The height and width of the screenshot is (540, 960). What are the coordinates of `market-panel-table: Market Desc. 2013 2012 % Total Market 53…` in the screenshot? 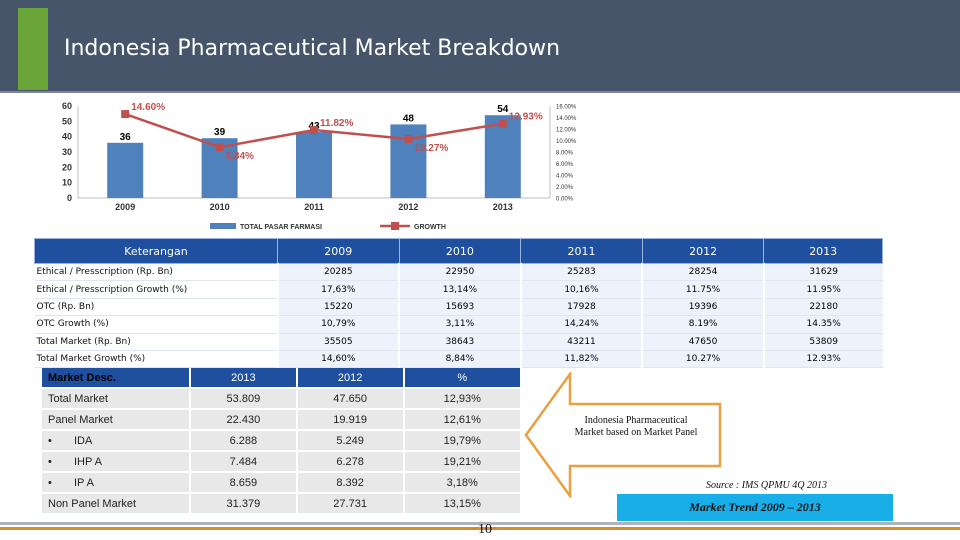 It's located at (281, 440).